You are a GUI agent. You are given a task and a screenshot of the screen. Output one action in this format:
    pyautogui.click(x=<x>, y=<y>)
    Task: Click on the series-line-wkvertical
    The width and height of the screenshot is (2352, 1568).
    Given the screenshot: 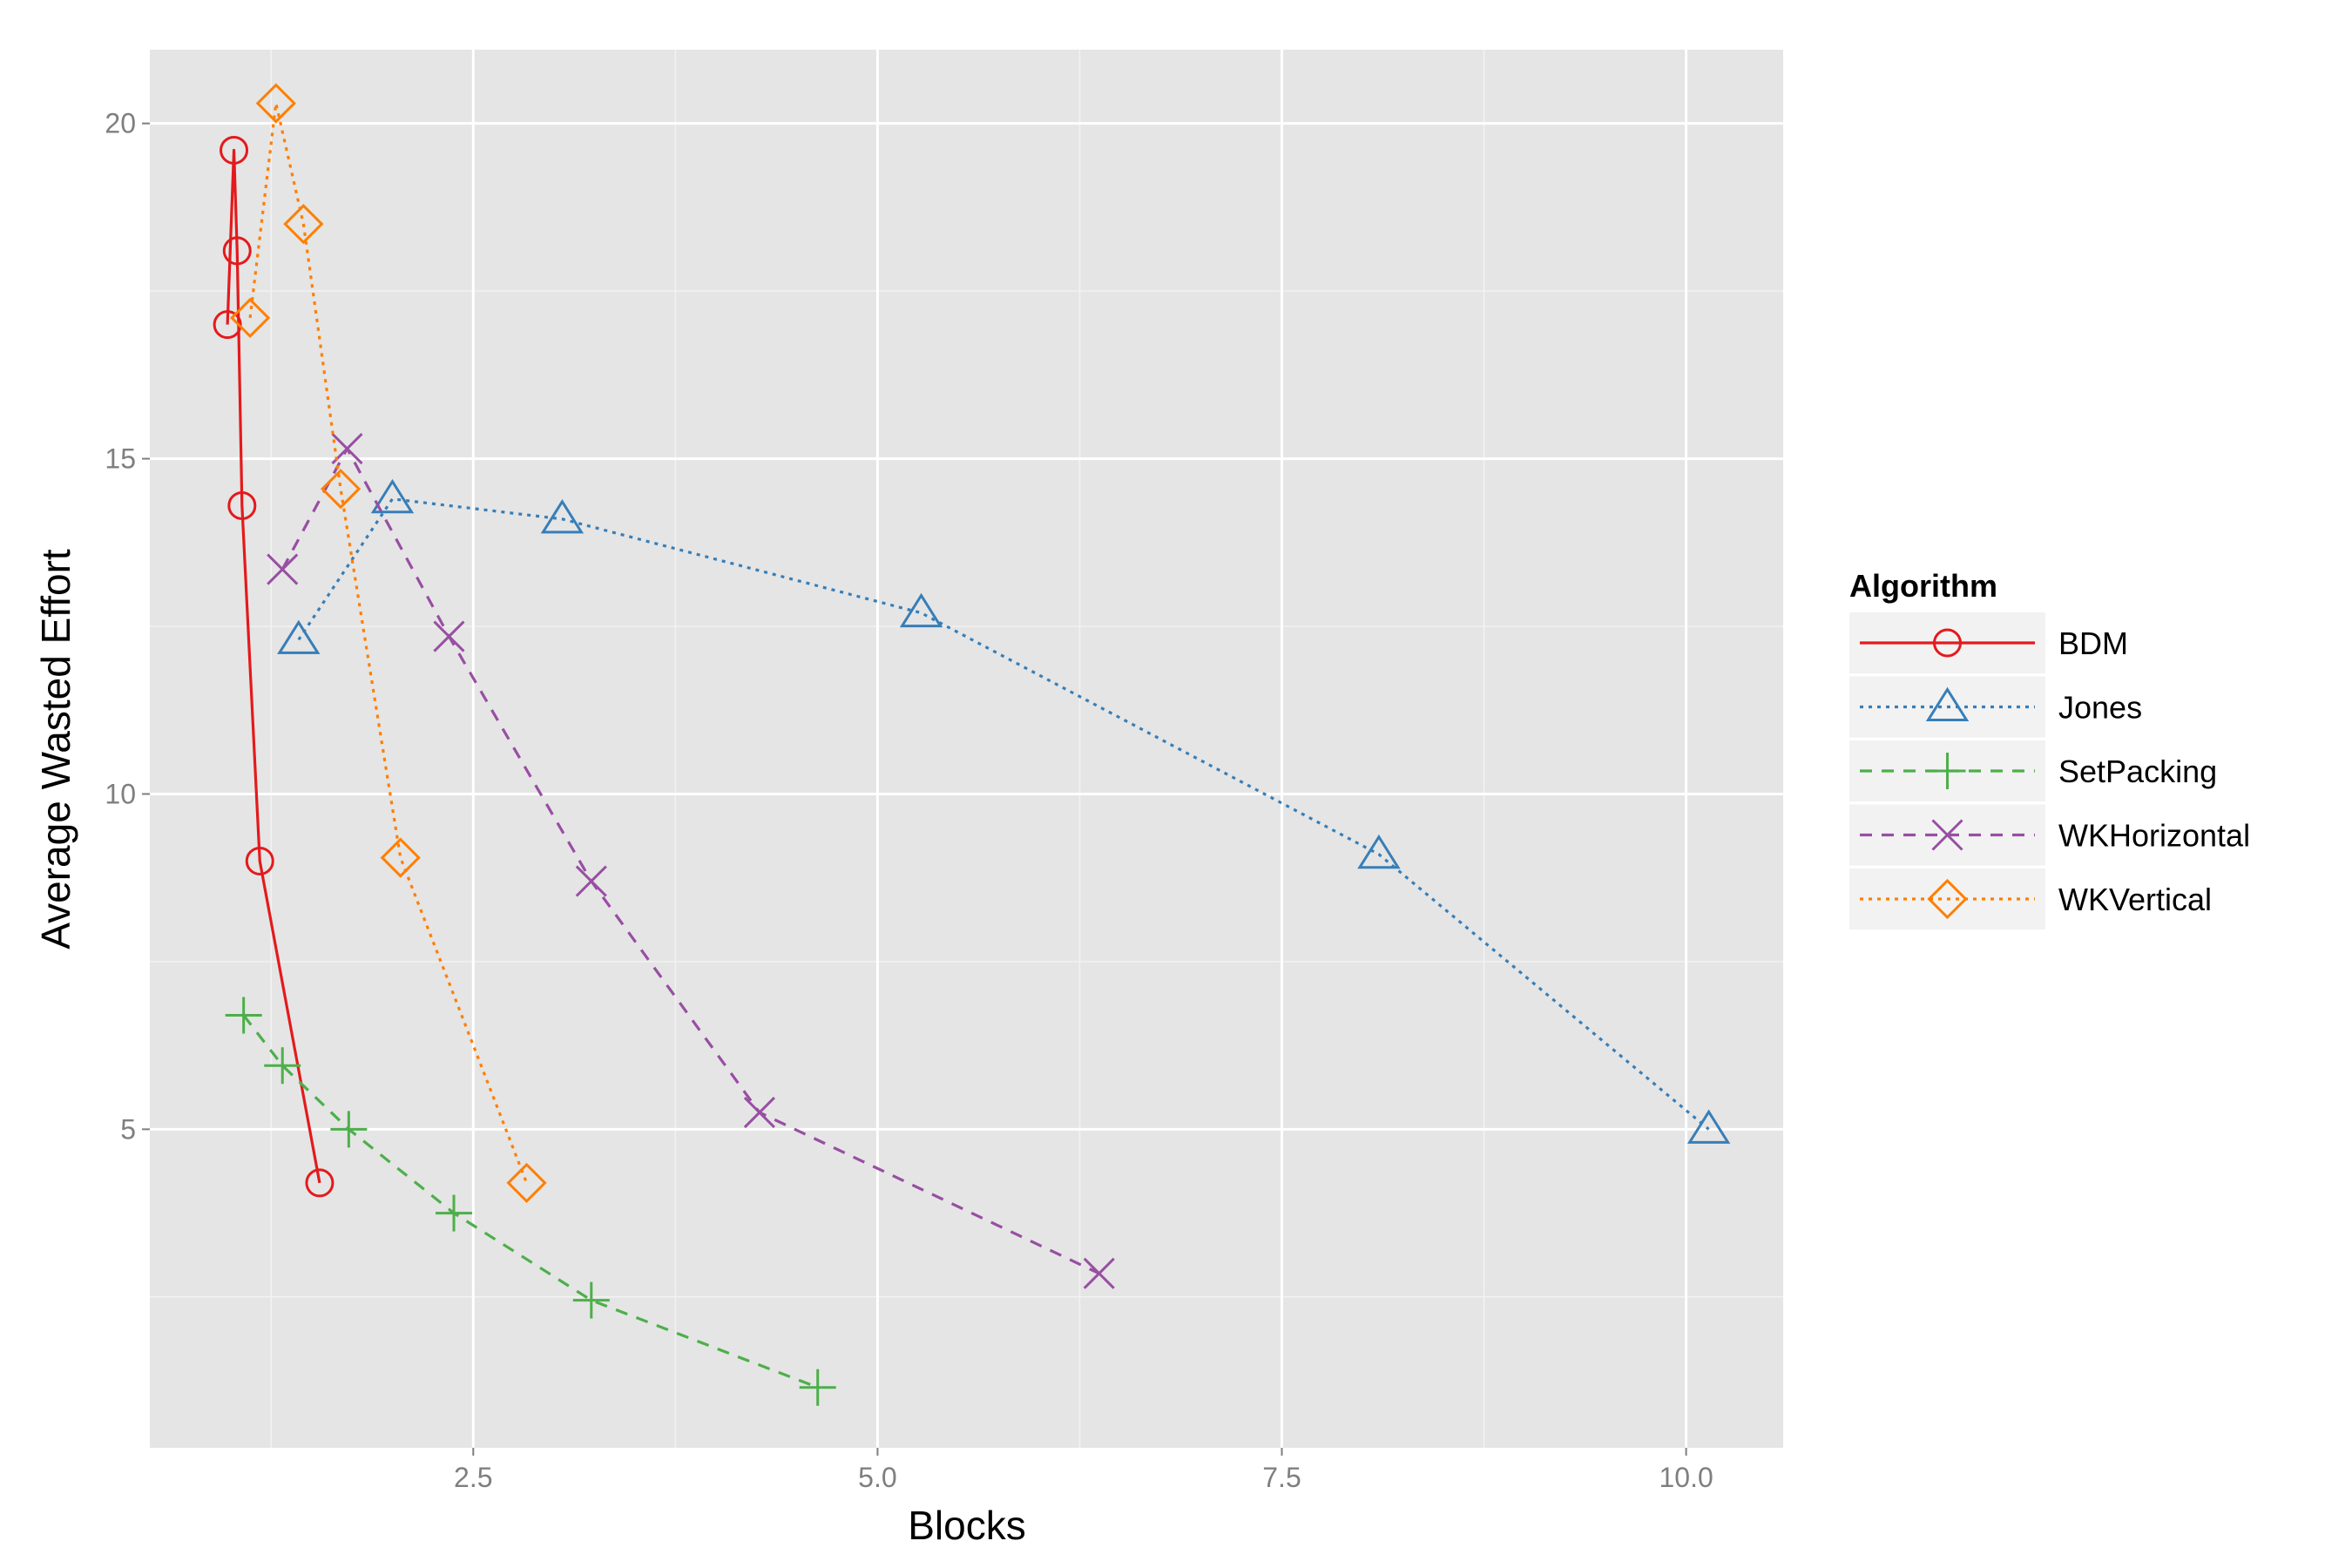 What is the action you would take?
    pyautogui.click(x=388, y=642)
    